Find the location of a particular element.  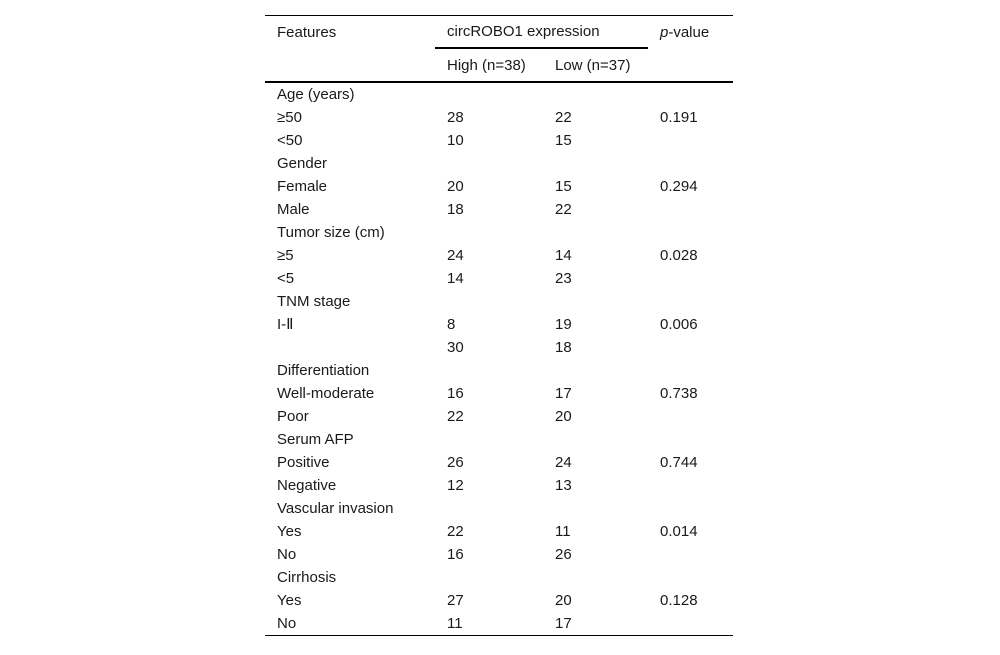

table-row: Poor 22 20 is located at coordinates (499, 416).